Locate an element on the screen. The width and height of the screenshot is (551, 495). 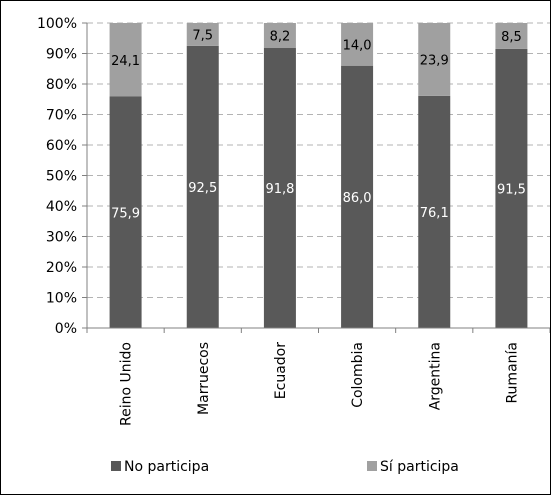
data-label: 92,5 is located at coordinates (202, 188).